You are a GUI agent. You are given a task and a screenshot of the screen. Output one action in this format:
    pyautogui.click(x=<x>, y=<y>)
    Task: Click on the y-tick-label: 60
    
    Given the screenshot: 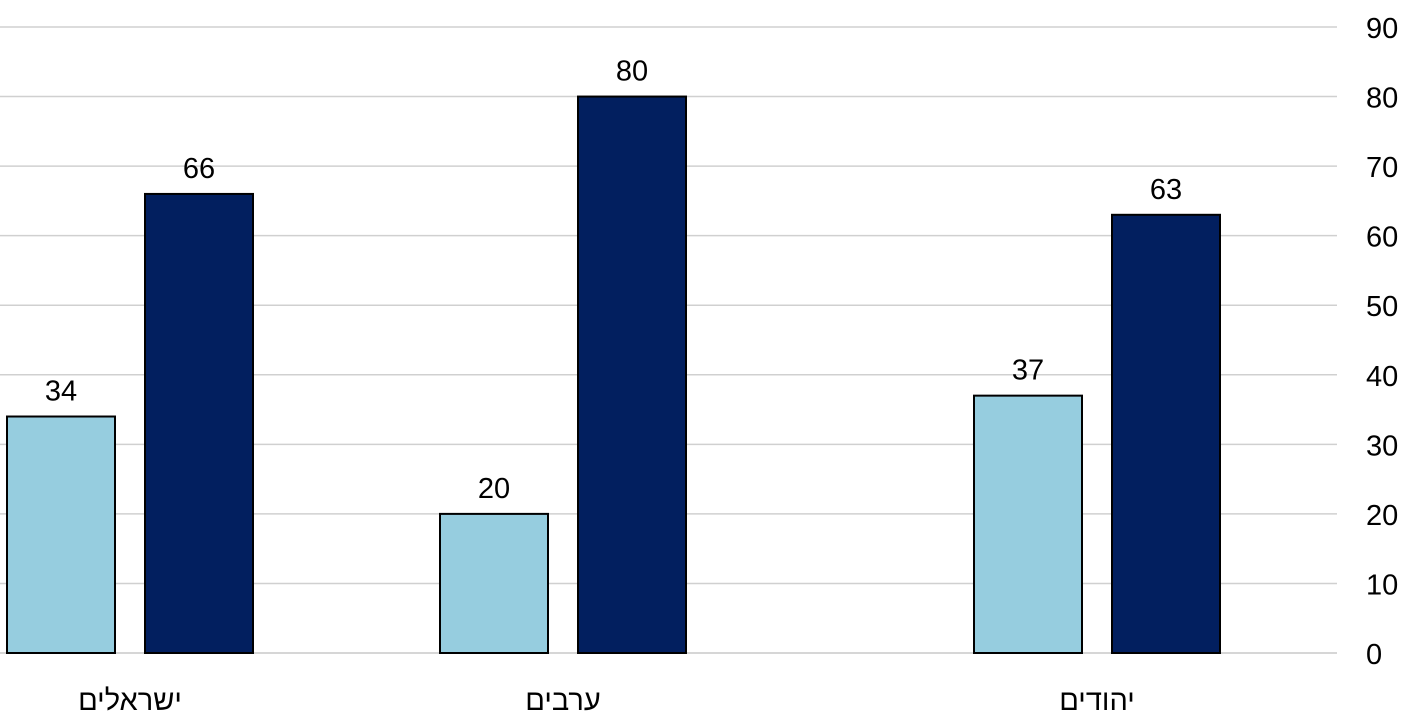 What is the action you would take?
    pyautogui.click(x=1382, y=238)
    